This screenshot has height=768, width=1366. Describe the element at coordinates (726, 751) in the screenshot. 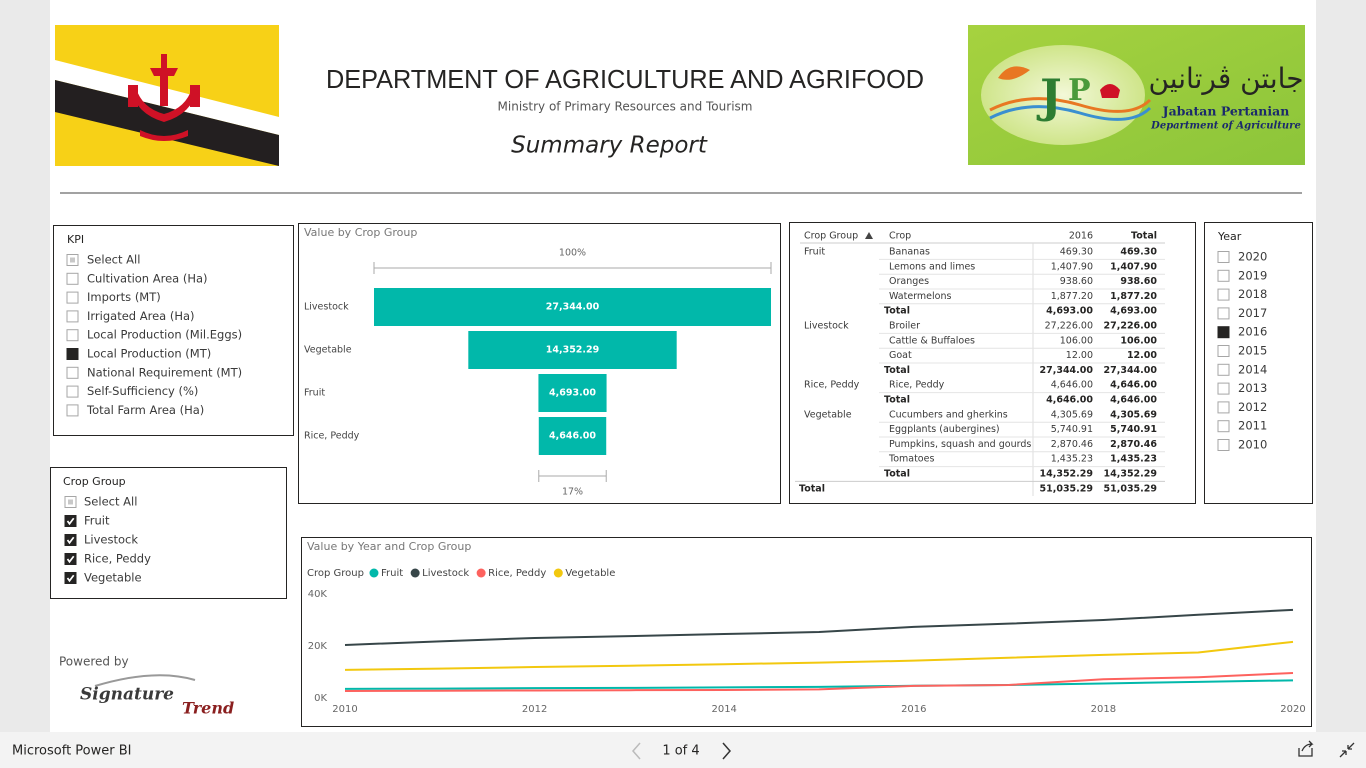

I see `next-page-button` at that location.